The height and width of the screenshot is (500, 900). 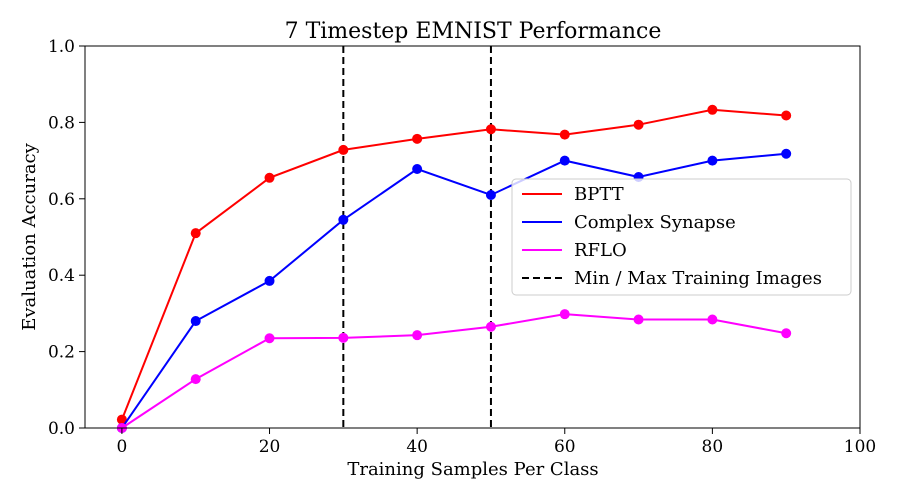 I want to click on legend-label-2: RFLO, so click(x=600, y=250).